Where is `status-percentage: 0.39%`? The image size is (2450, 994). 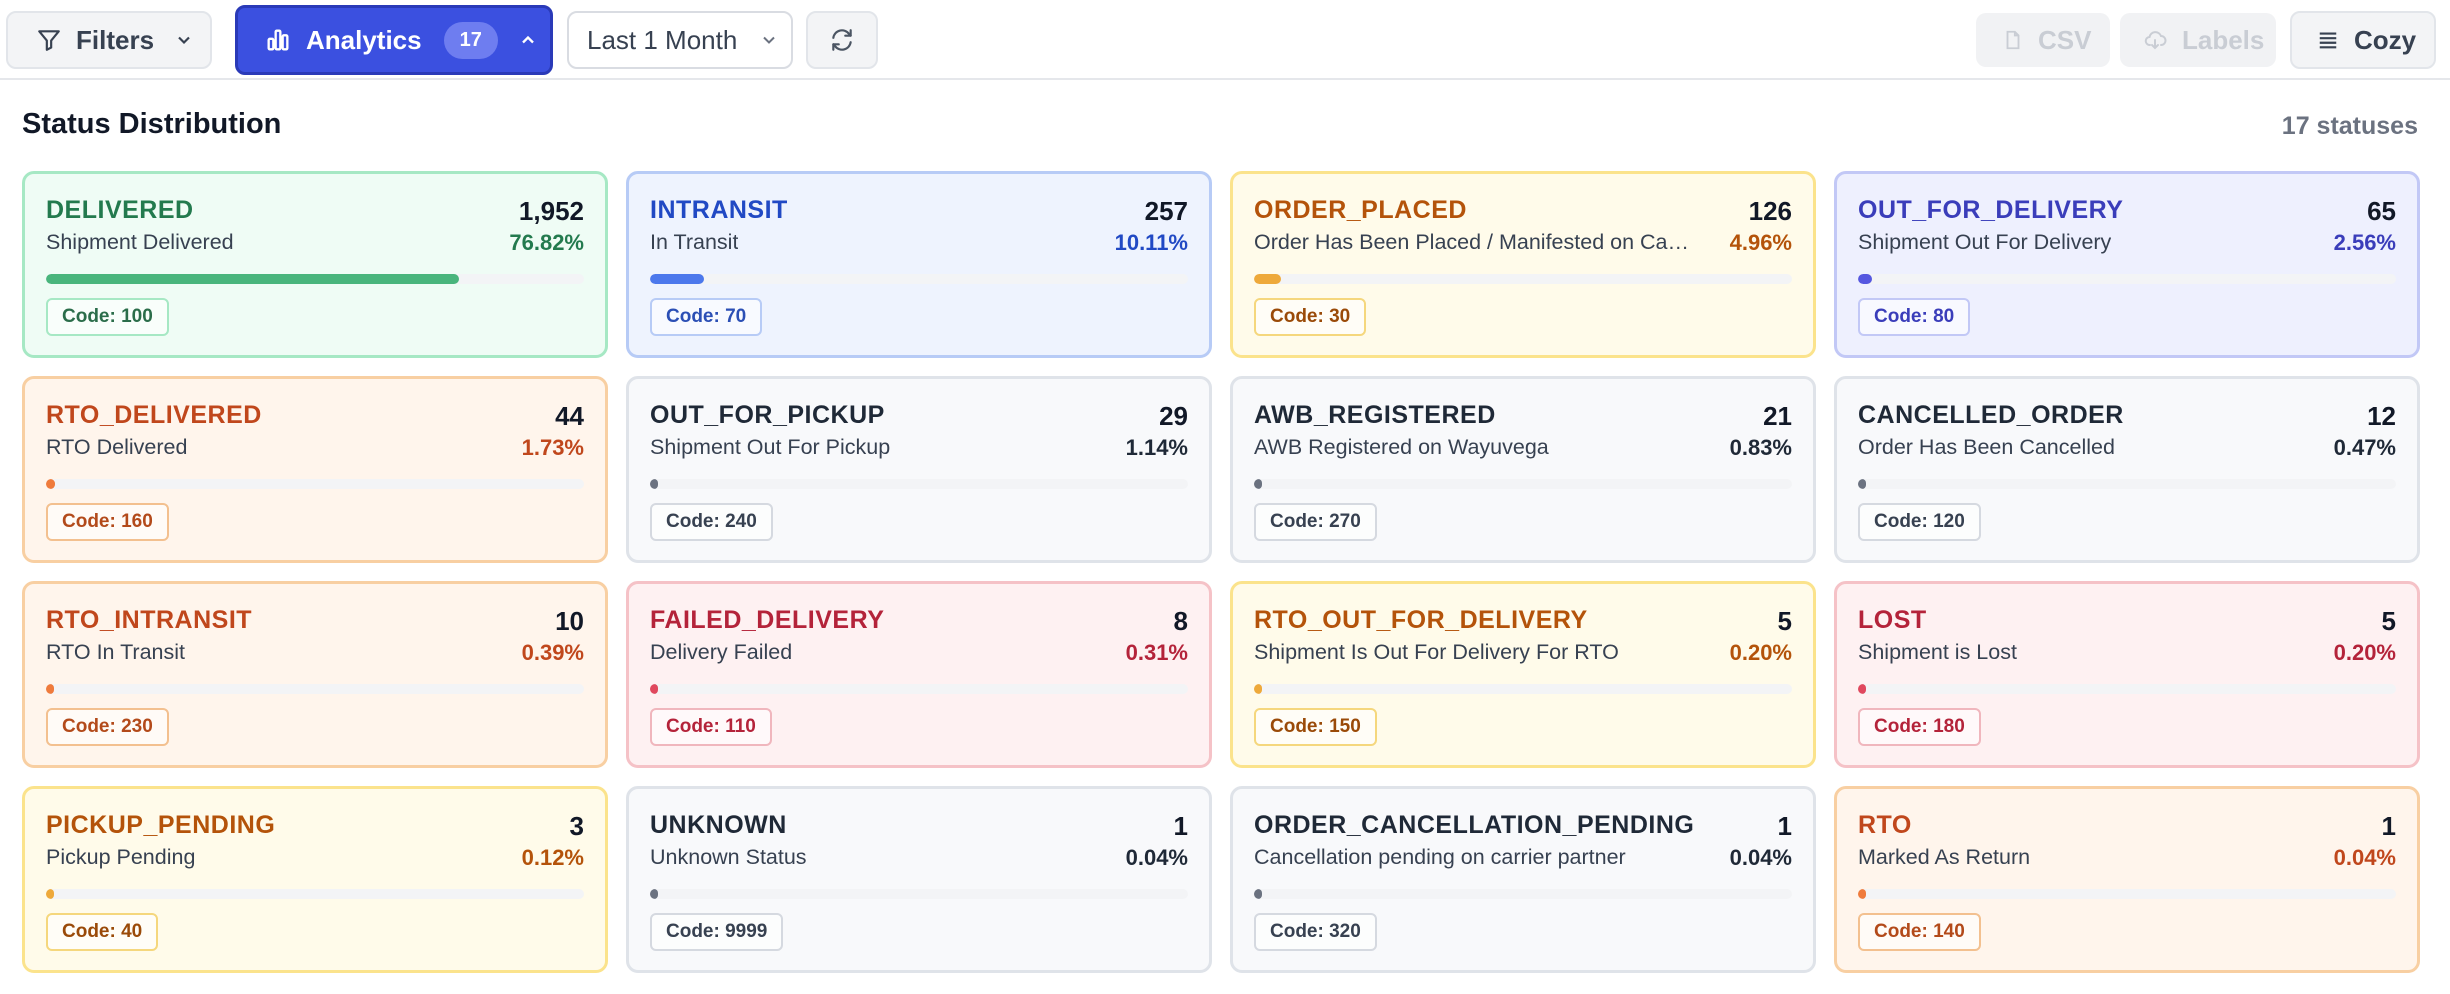 status-percentage: 0.39% is located at coordinates (552, 652).